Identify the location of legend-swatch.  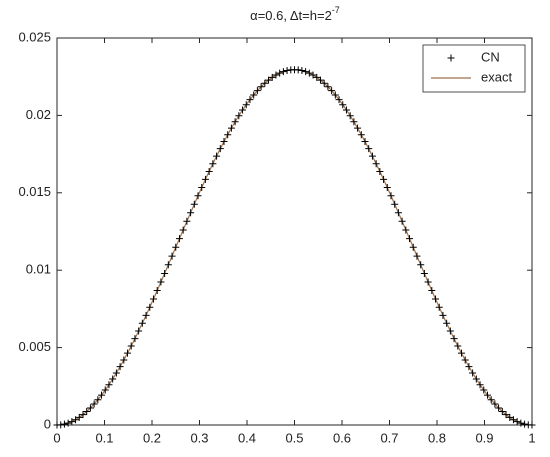
(451, 58).